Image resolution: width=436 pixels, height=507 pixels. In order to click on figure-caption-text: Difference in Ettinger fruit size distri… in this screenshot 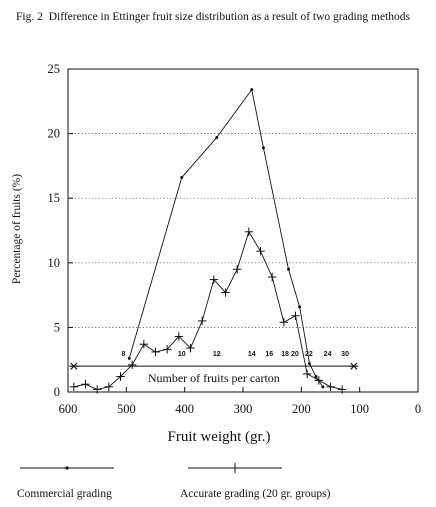, I will do `click(229, 17)`.